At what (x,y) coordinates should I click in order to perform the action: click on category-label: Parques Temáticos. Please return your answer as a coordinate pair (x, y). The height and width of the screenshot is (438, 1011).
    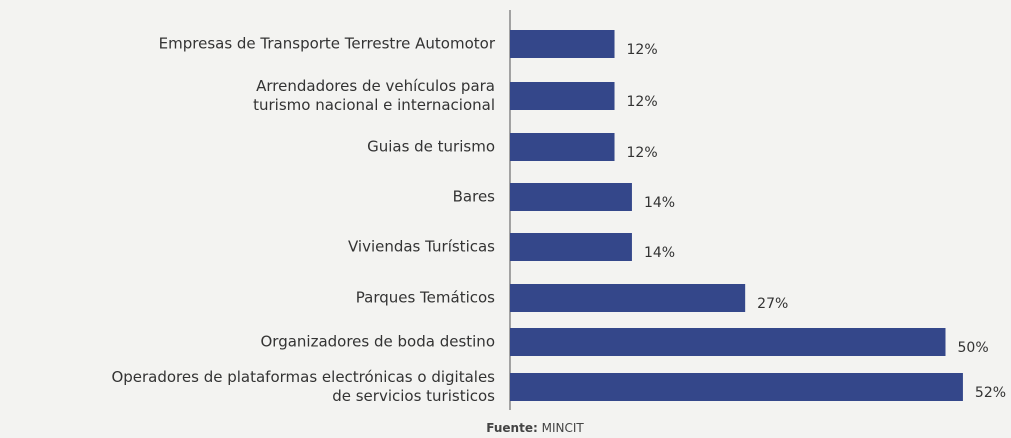
    Looking at the image, I should click on (425, 297).